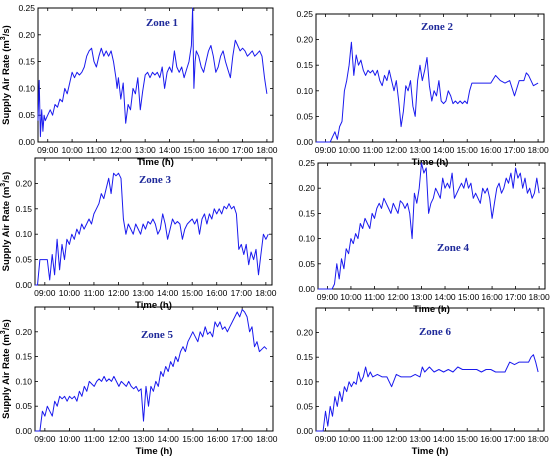 The height and width of the screenshot is (460, 550). What do you see at coordinates (155, 180) in the screenshot?
I see `zone-title: Zone 3` at bounding box center [155, 180].